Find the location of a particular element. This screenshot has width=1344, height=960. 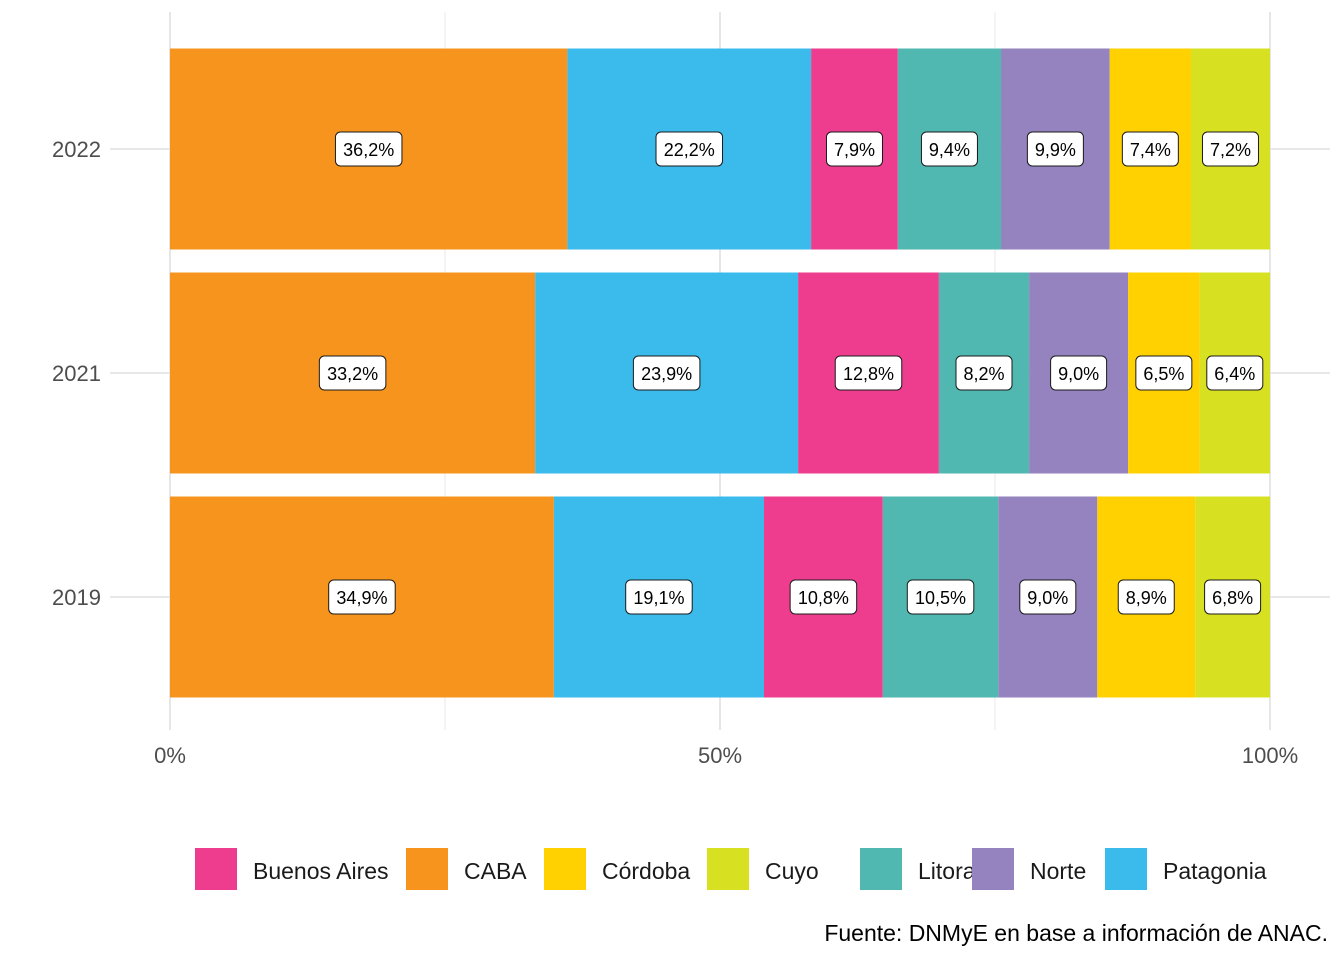

data-label-text: 7,4% is located at coordinates (1150, 150).